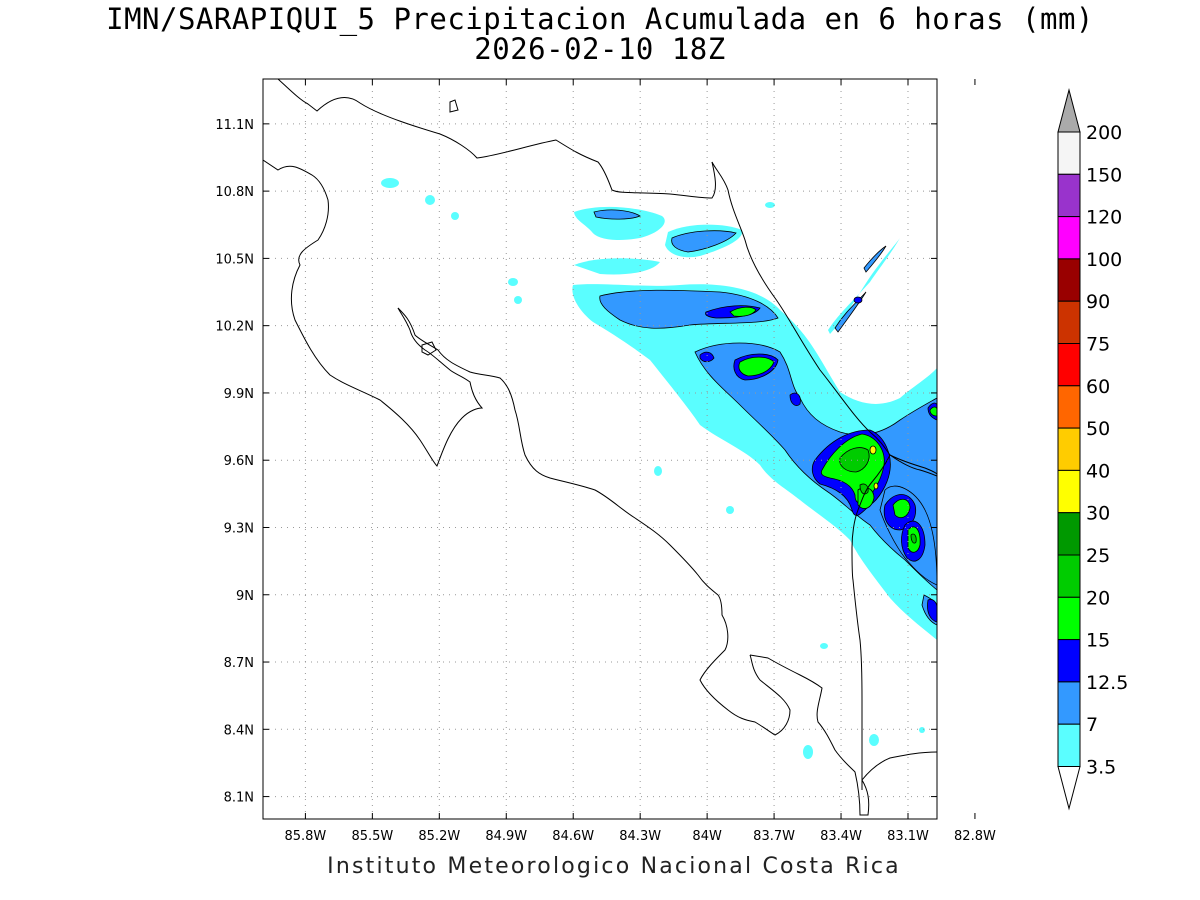 The width and height of the screenshot is (1200, 900). I want to click on lat-tick-label: 11.1N, so click(234, 125).